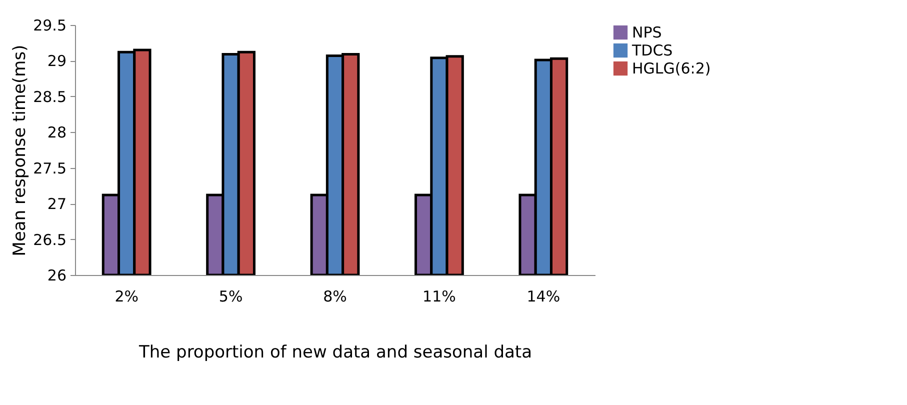 The height and width of the screenshot is (405, 907). Describe the element at coordinates (671, 69) in the screenshot. I see `legend-label: HGLG(6:2)` at that location.